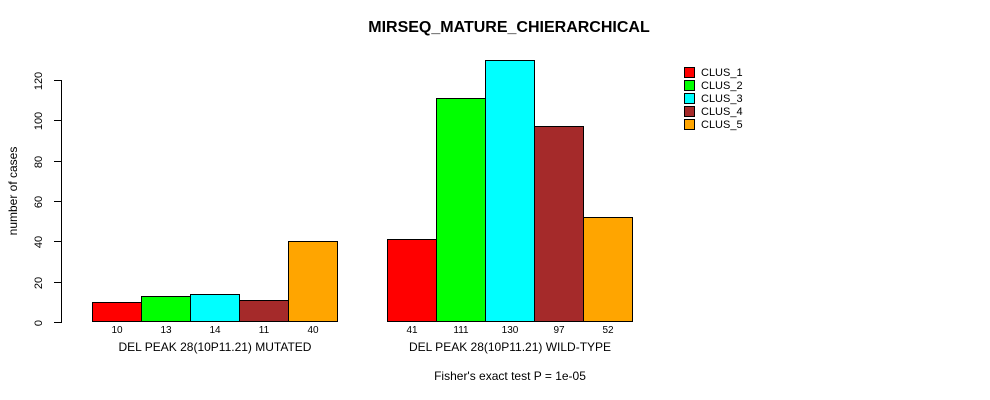 This screenshot has width=990, height=400. Describe the element at coordinates (39, 120) in the screenshot. I see `y-tick-label-100: 100` at that location.